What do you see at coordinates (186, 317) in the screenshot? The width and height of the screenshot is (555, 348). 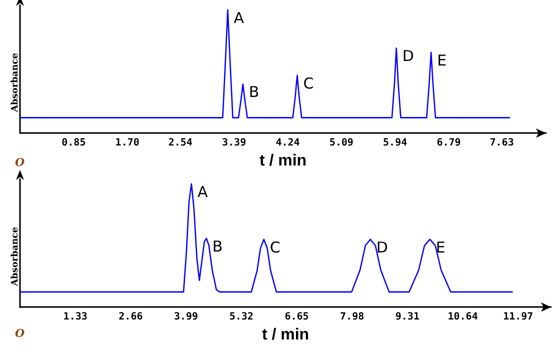 I see `x-tick-label: 3.99` at bounding box center [186, 317].